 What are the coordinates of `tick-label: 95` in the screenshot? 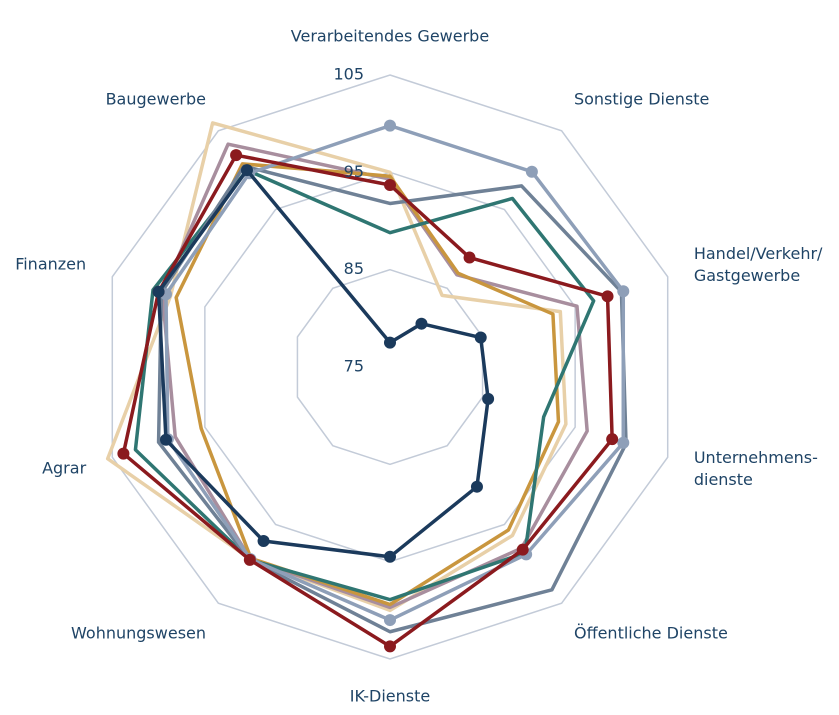 It's located at (354, 171).